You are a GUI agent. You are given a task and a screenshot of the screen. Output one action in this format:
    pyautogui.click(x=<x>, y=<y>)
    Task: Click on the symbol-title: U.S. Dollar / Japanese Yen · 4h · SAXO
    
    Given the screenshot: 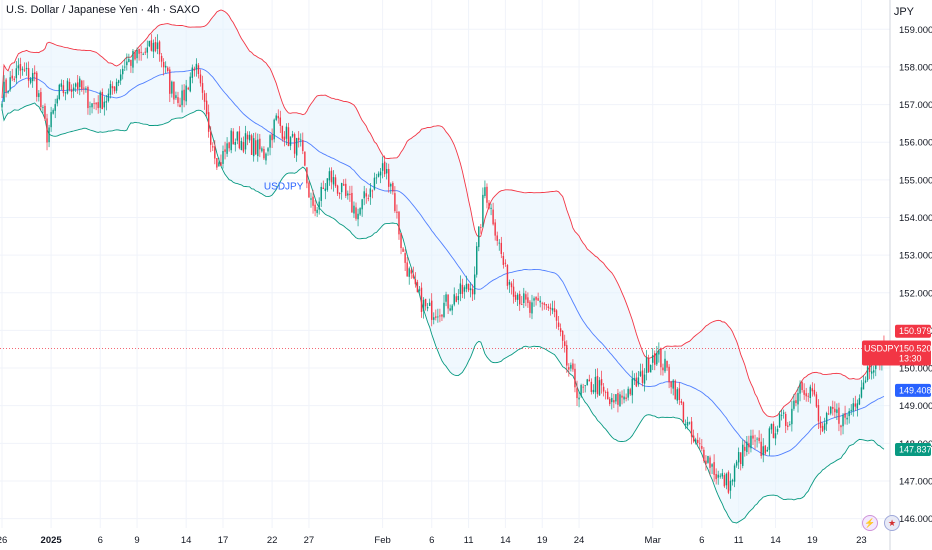 What is the action you would take?
    pyautogui.click(x=103, y=10)
    